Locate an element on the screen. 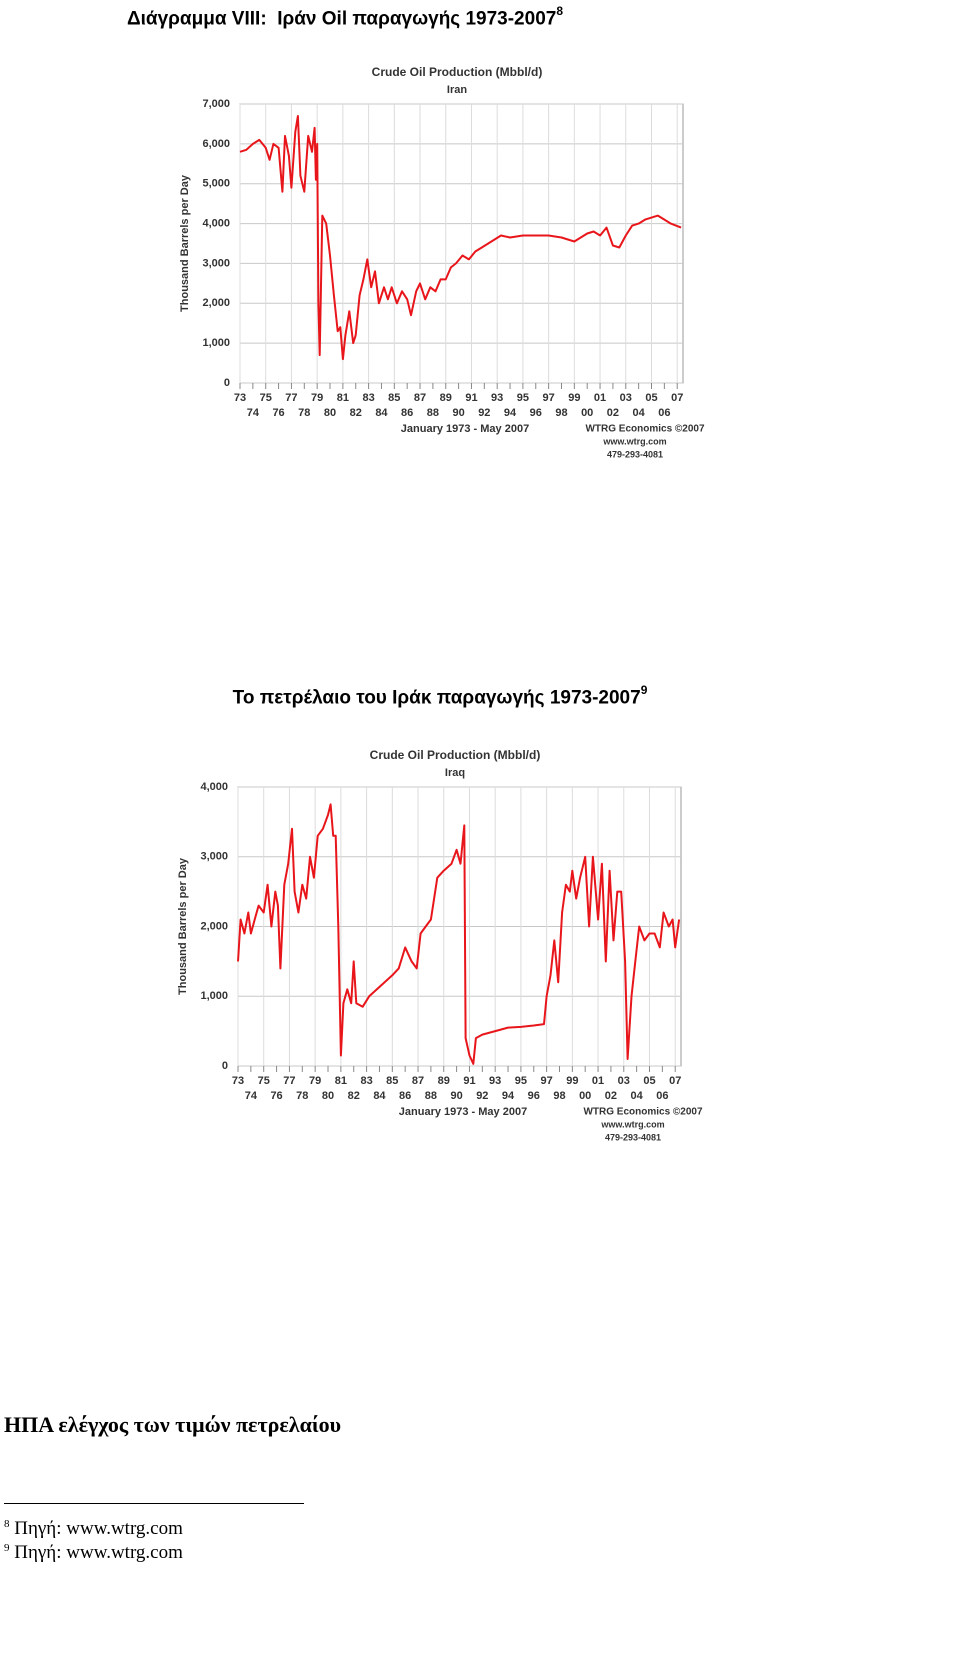 This screenshot has height=1657, width=960. x-tick-label: 79 is located at coordinates (315, 1081).